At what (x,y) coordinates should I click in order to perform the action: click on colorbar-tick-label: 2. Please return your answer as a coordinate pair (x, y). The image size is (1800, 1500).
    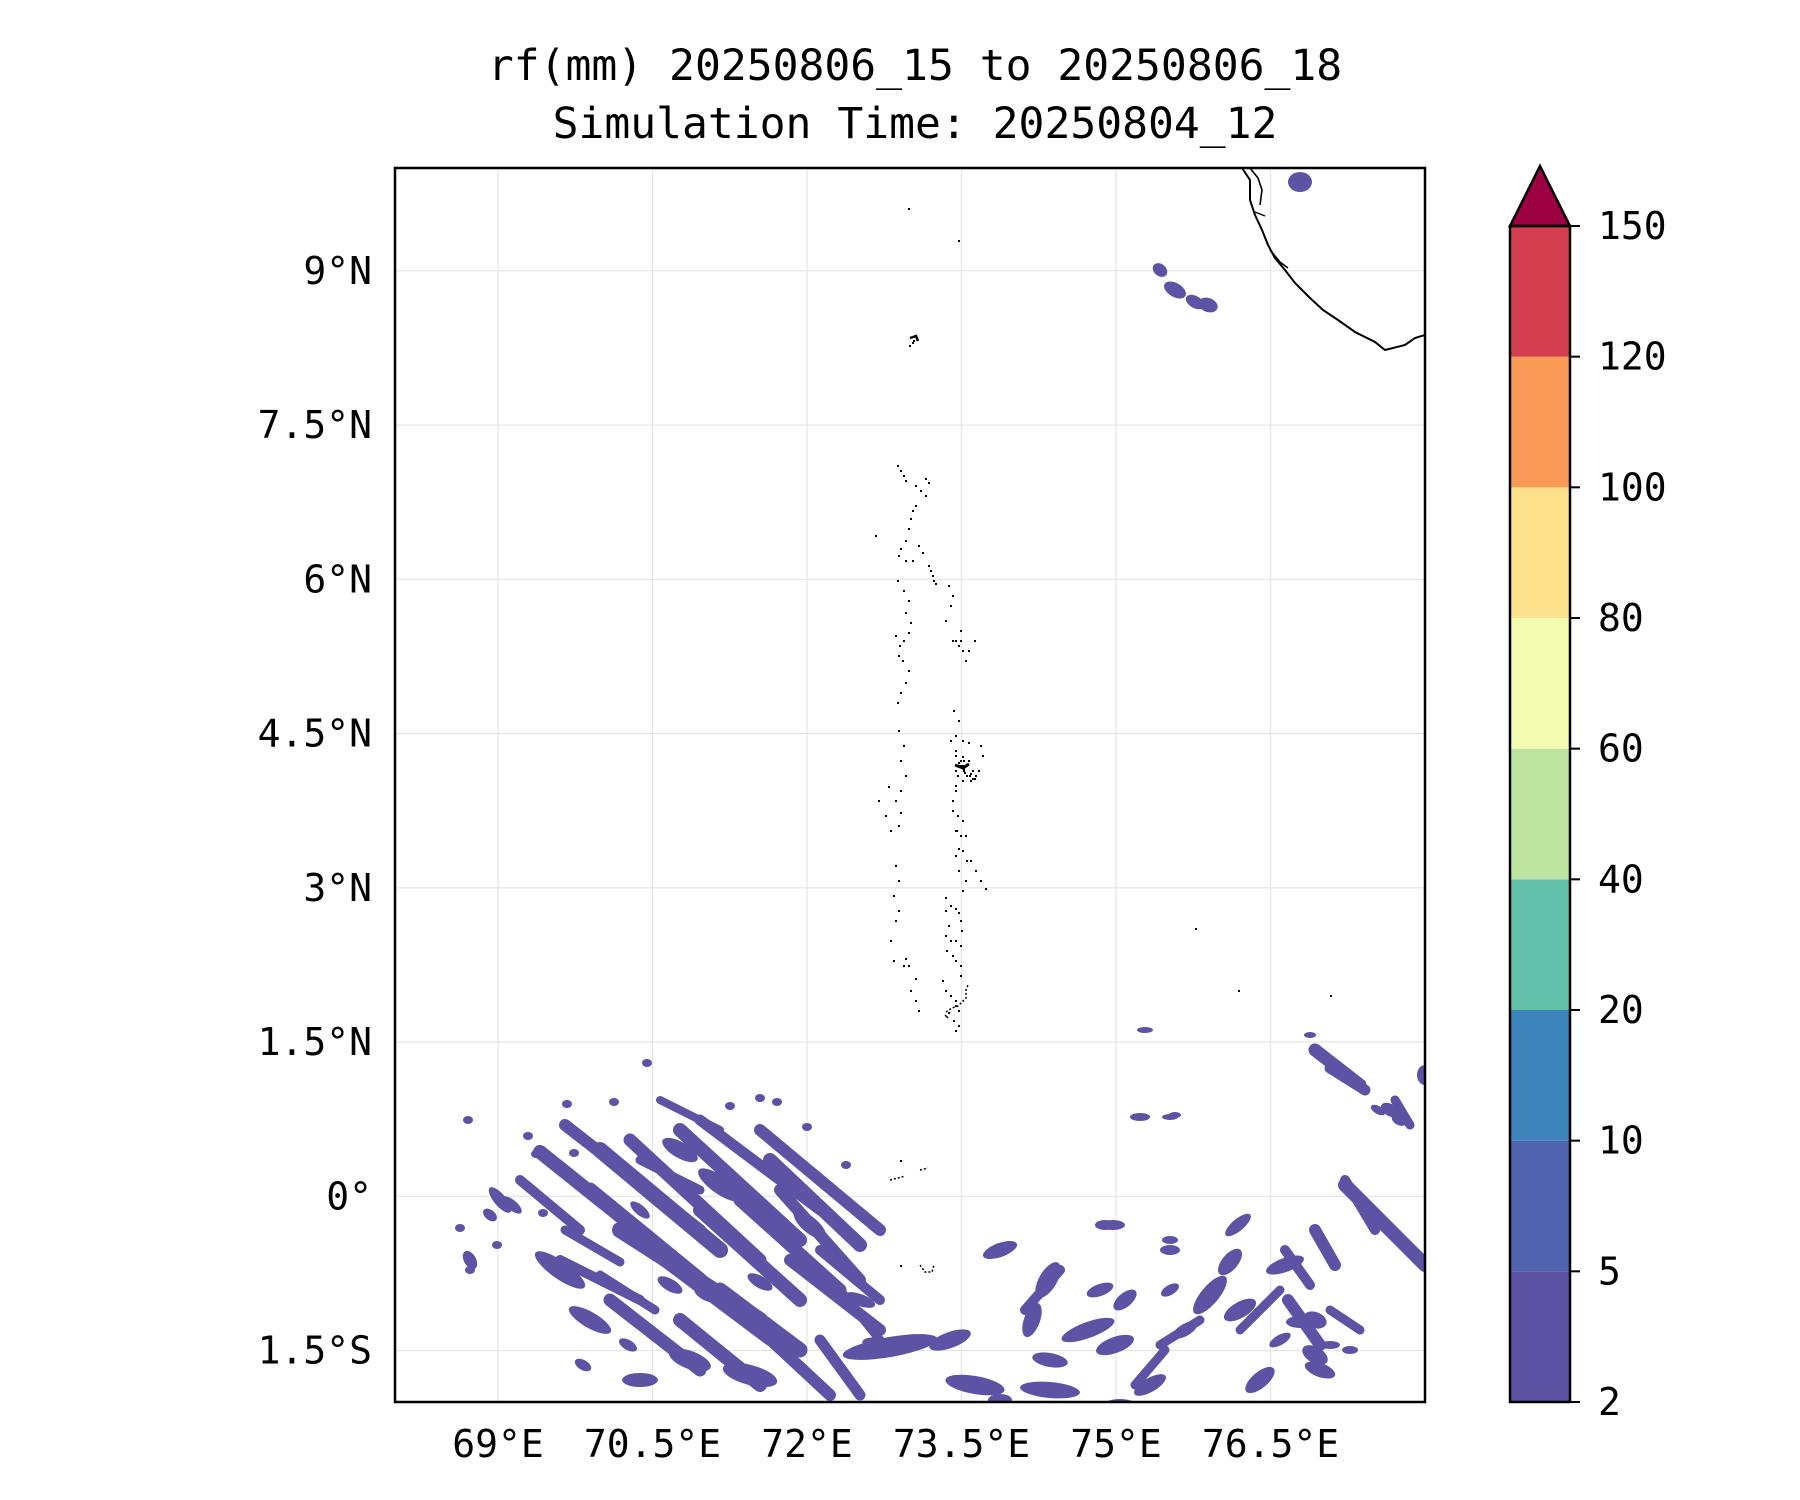
    Looking at the image, I should click on (1609, 1402).